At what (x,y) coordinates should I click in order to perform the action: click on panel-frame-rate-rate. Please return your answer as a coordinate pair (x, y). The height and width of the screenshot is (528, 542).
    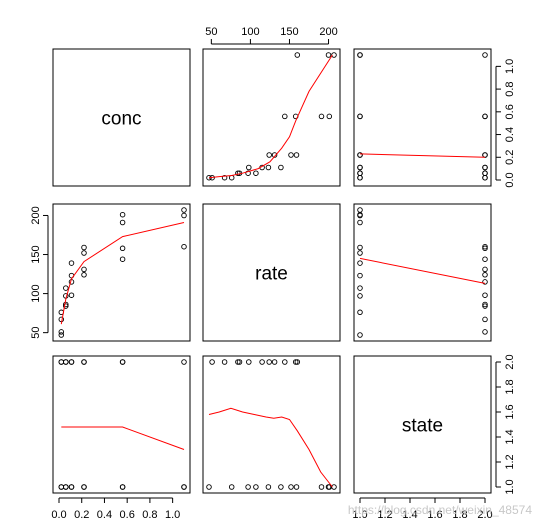
    Looking at the image, I should click on (271, 272).